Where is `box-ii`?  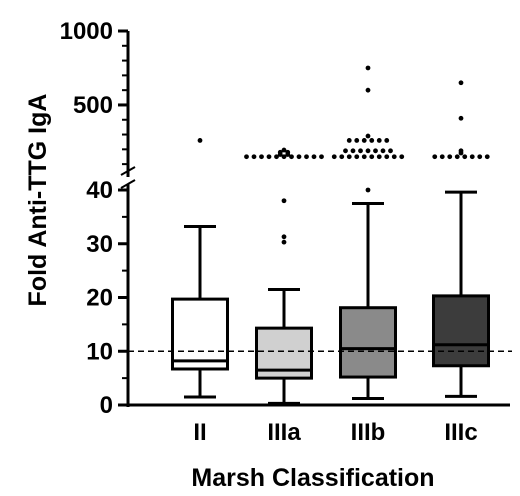 box-ii is located at coordinates (200, 312).